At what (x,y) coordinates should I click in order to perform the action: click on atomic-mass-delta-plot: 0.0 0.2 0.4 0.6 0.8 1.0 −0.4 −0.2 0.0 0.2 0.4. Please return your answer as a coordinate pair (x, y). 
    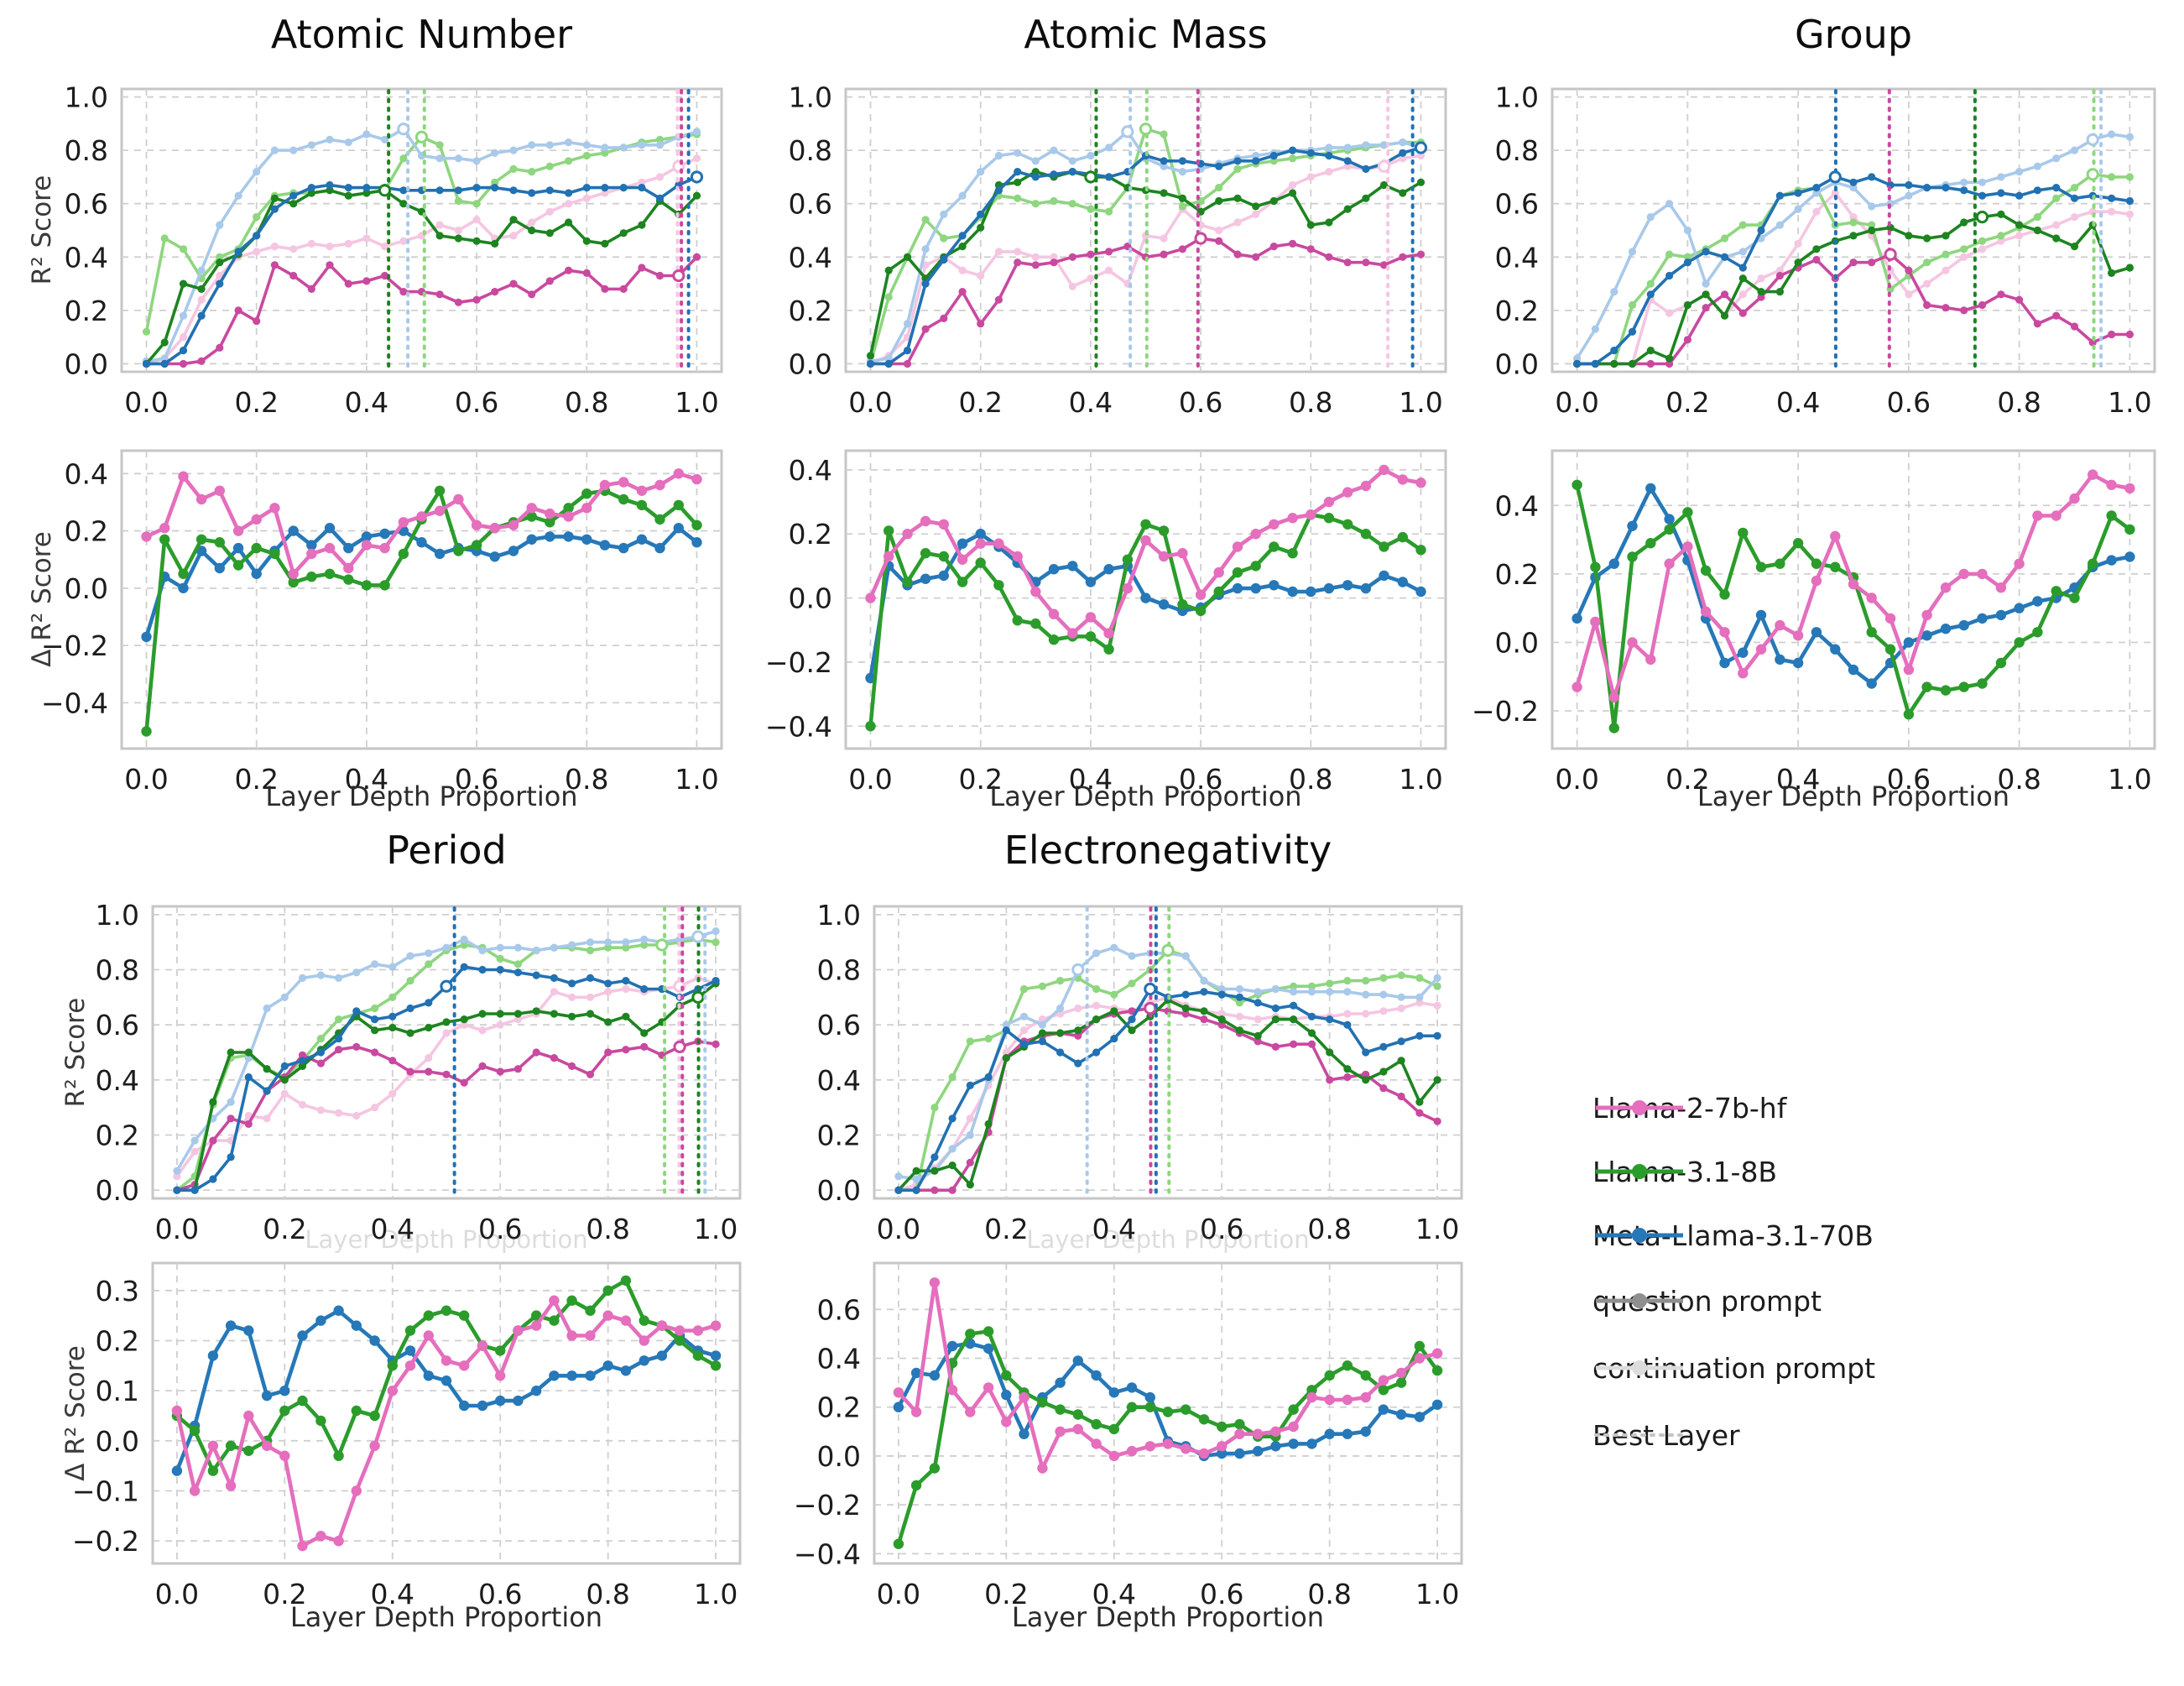
    Looking at the image, I should click on (1106, 622).